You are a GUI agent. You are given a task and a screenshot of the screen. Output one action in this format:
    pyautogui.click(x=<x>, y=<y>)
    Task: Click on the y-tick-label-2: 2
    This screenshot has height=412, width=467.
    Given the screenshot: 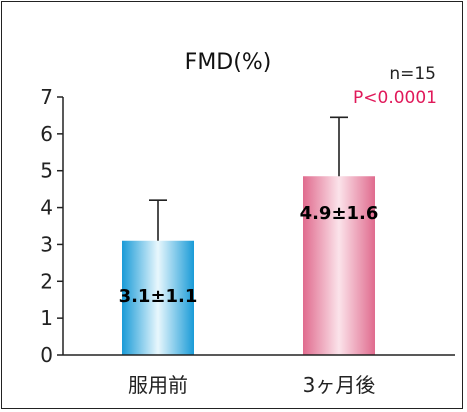 What is the action you would take?
    pyautogui.click(x=46, y=281)
    